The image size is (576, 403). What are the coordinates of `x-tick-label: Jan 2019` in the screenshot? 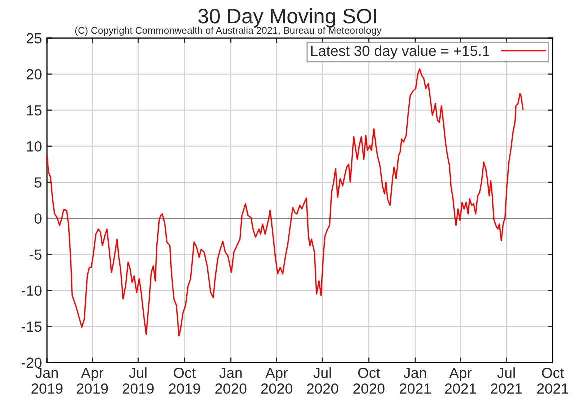 It's located at (47, 381).